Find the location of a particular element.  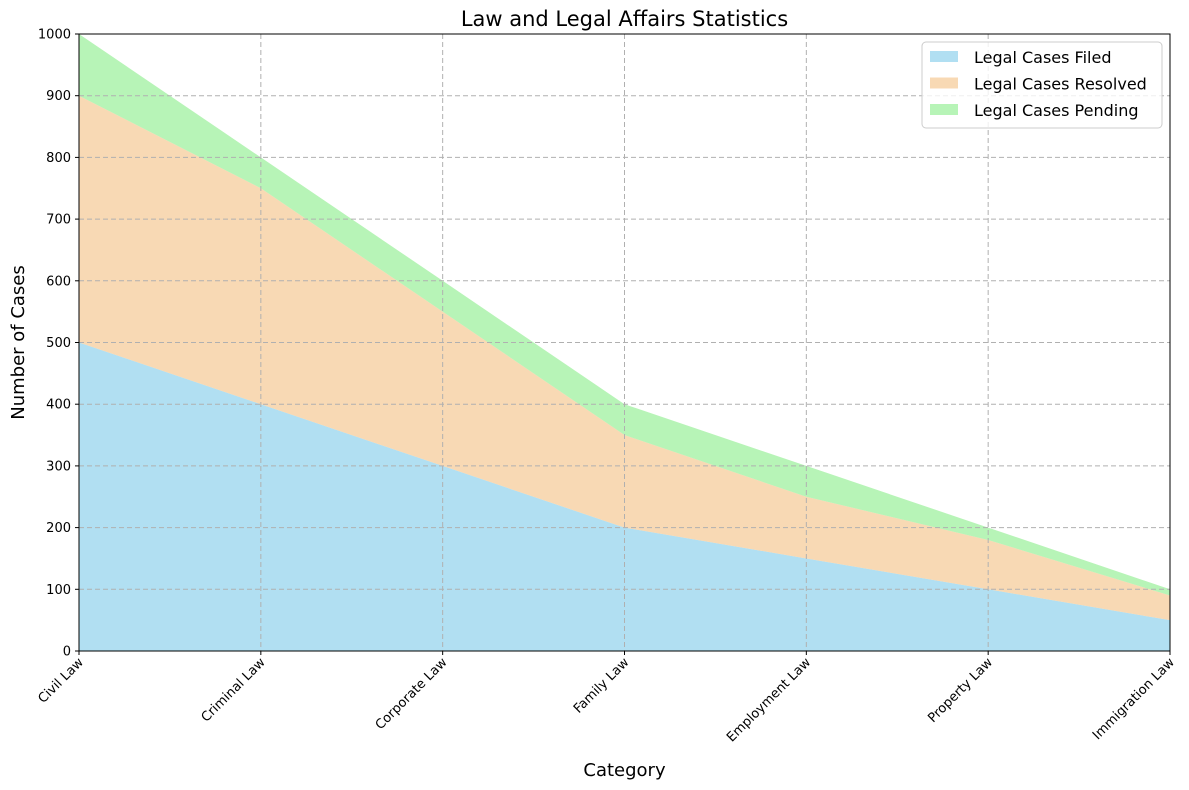

chart-title: Law and Legal Affairs Statistics is located at coordinates (624, 19).